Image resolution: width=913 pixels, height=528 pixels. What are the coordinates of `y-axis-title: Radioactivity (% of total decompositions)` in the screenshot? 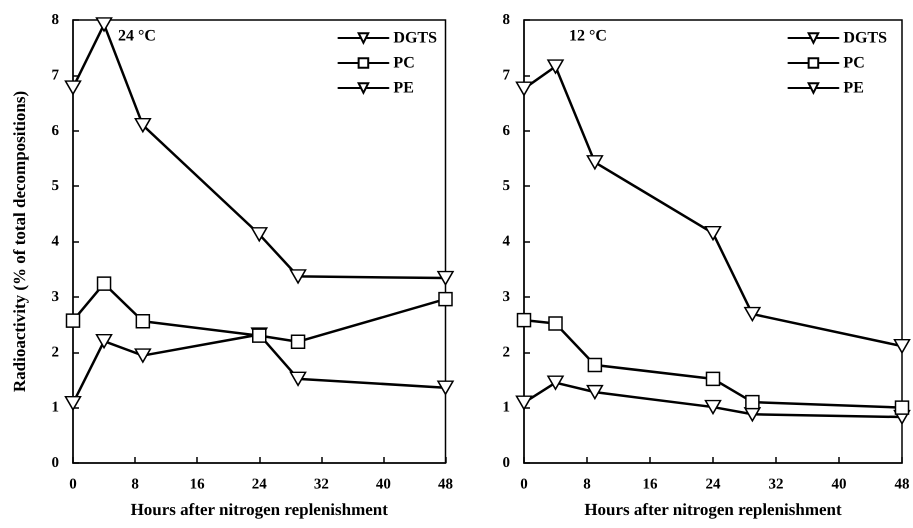 It's located at (19, 241).